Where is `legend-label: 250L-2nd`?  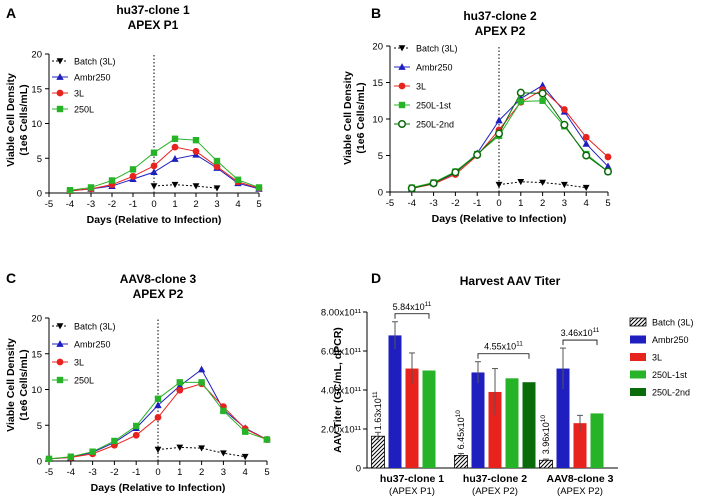 legend-label: 250L-2nd is located at coordinates (435, 125).